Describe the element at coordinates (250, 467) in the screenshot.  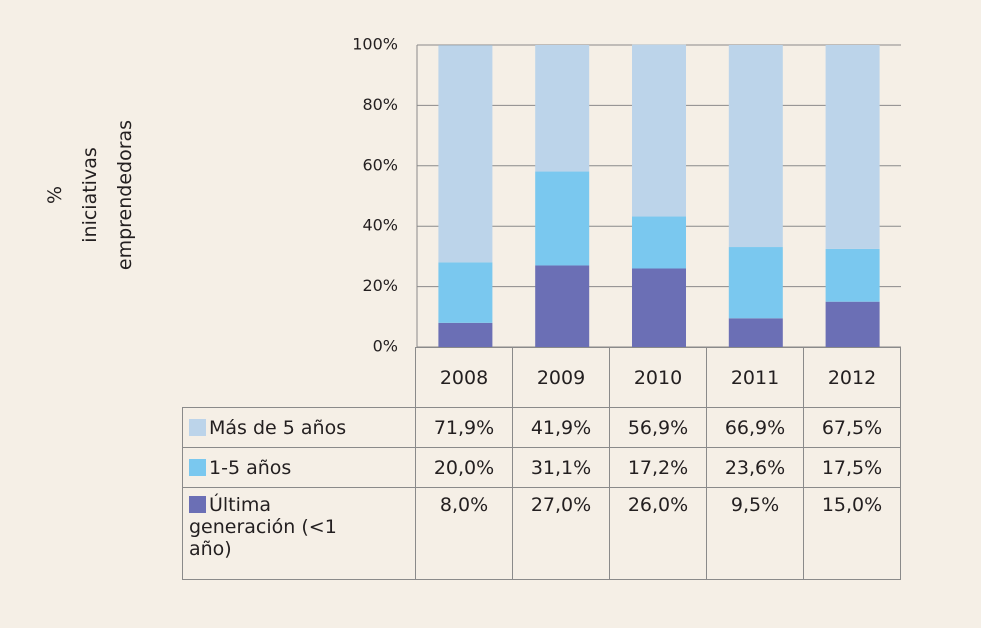
I see `legend-label: 1-5 años` at that location.